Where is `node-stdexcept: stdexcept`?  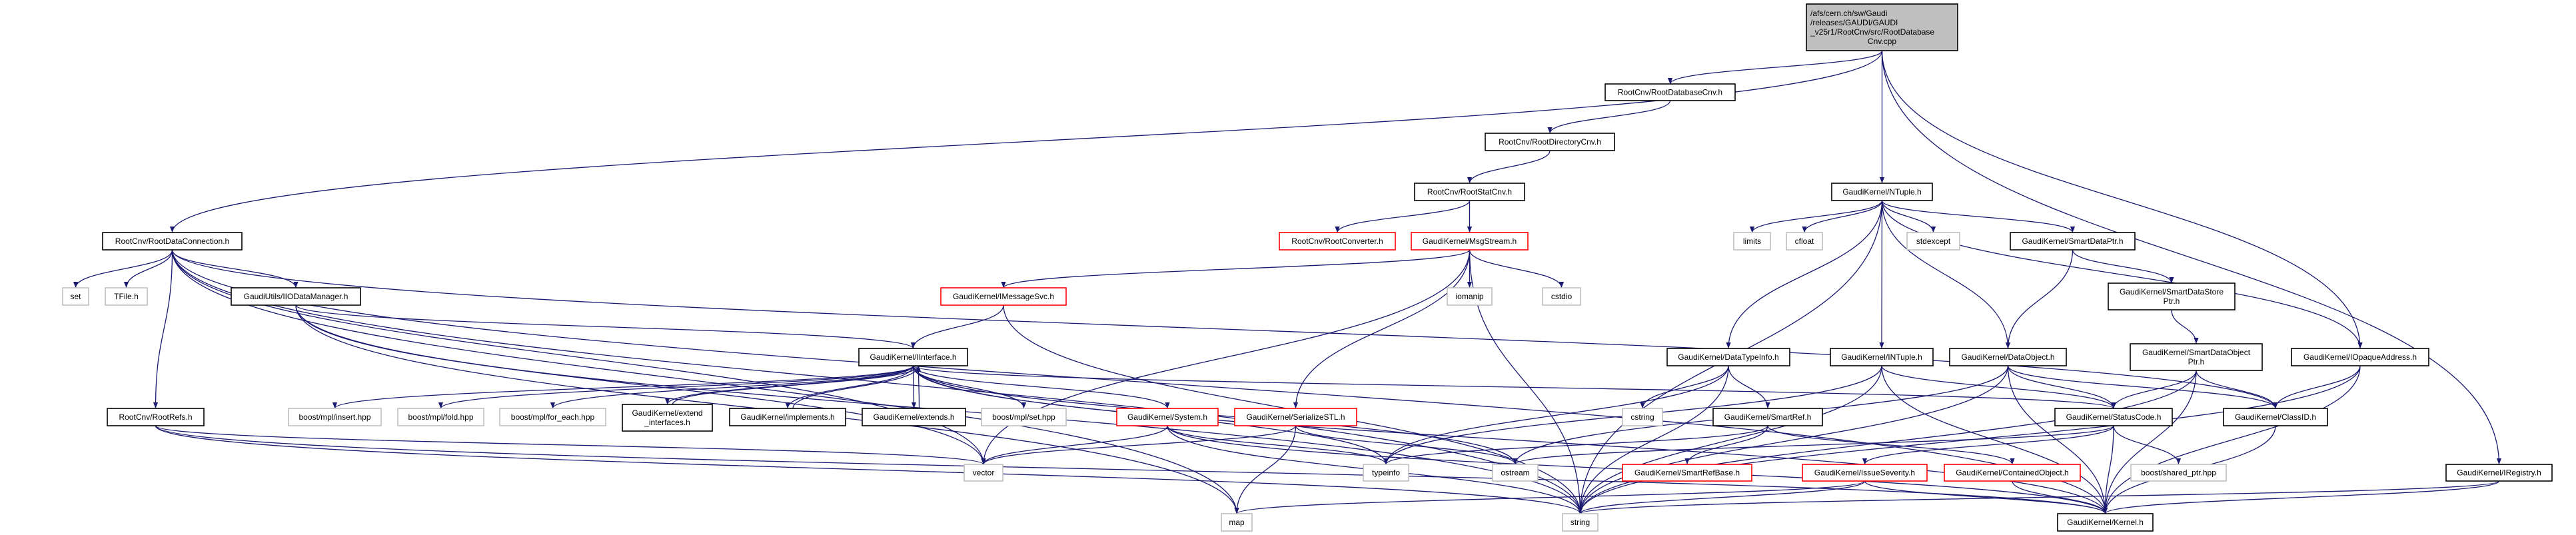 node-stdexcept: stdexcept is located at coordinates (1933, 241).